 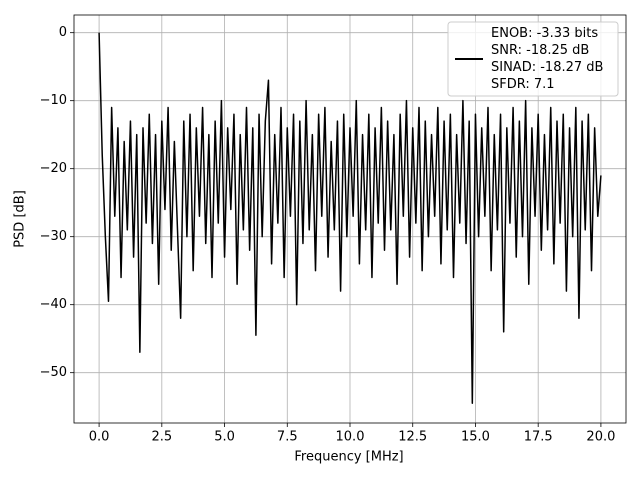 What do you see at coordinates (53, 100) in the screenshot?
I see `y-tick-label: −10` at bounding box center [53, 100].